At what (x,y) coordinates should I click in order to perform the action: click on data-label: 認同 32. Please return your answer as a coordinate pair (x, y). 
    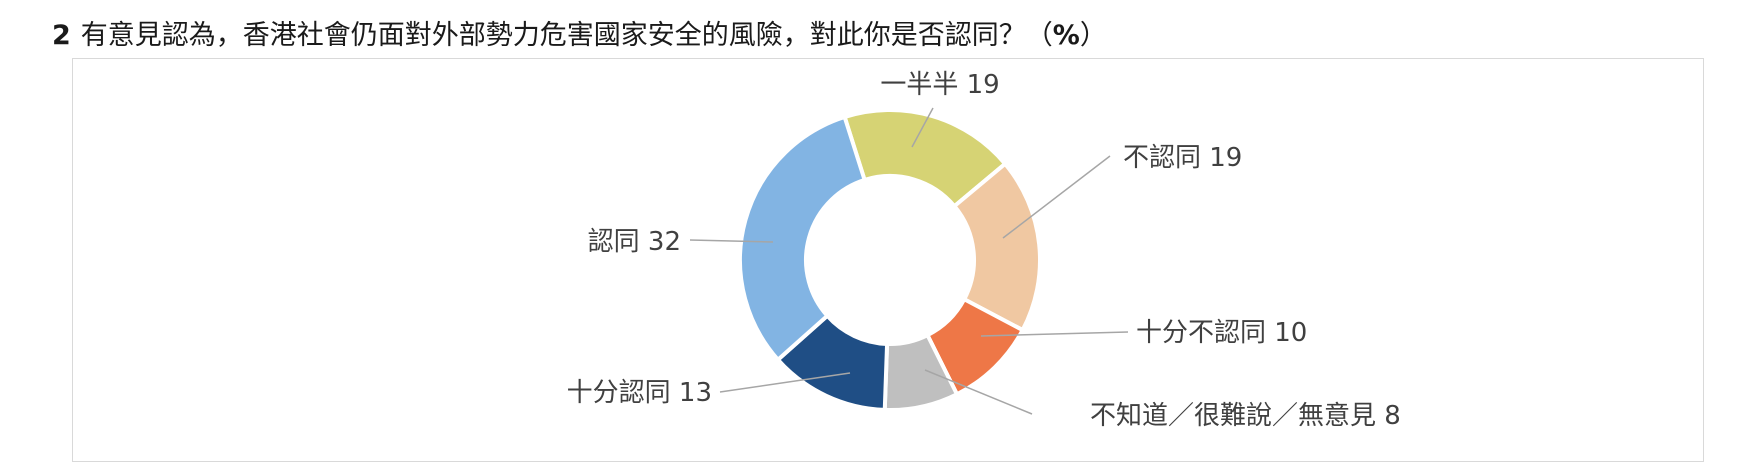
    Looking at the image, I should click on (634, 242).